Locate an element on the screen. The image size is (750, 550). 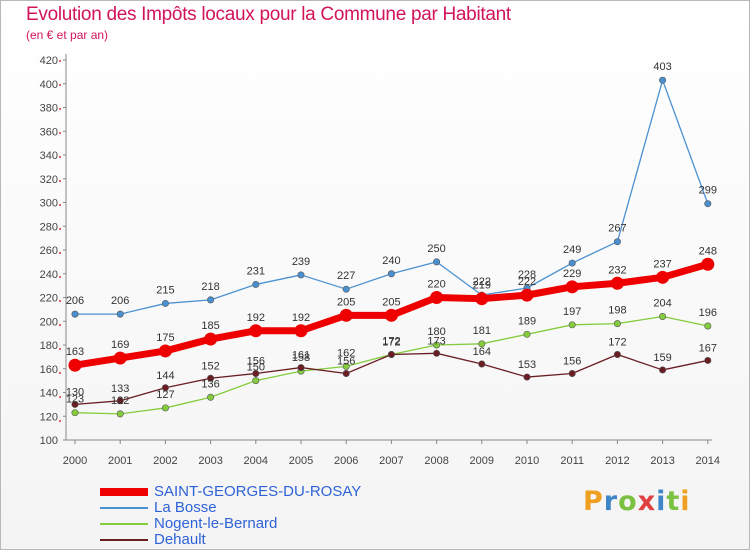
x-tick-label: 2001 is located at coordinates (120, 461).